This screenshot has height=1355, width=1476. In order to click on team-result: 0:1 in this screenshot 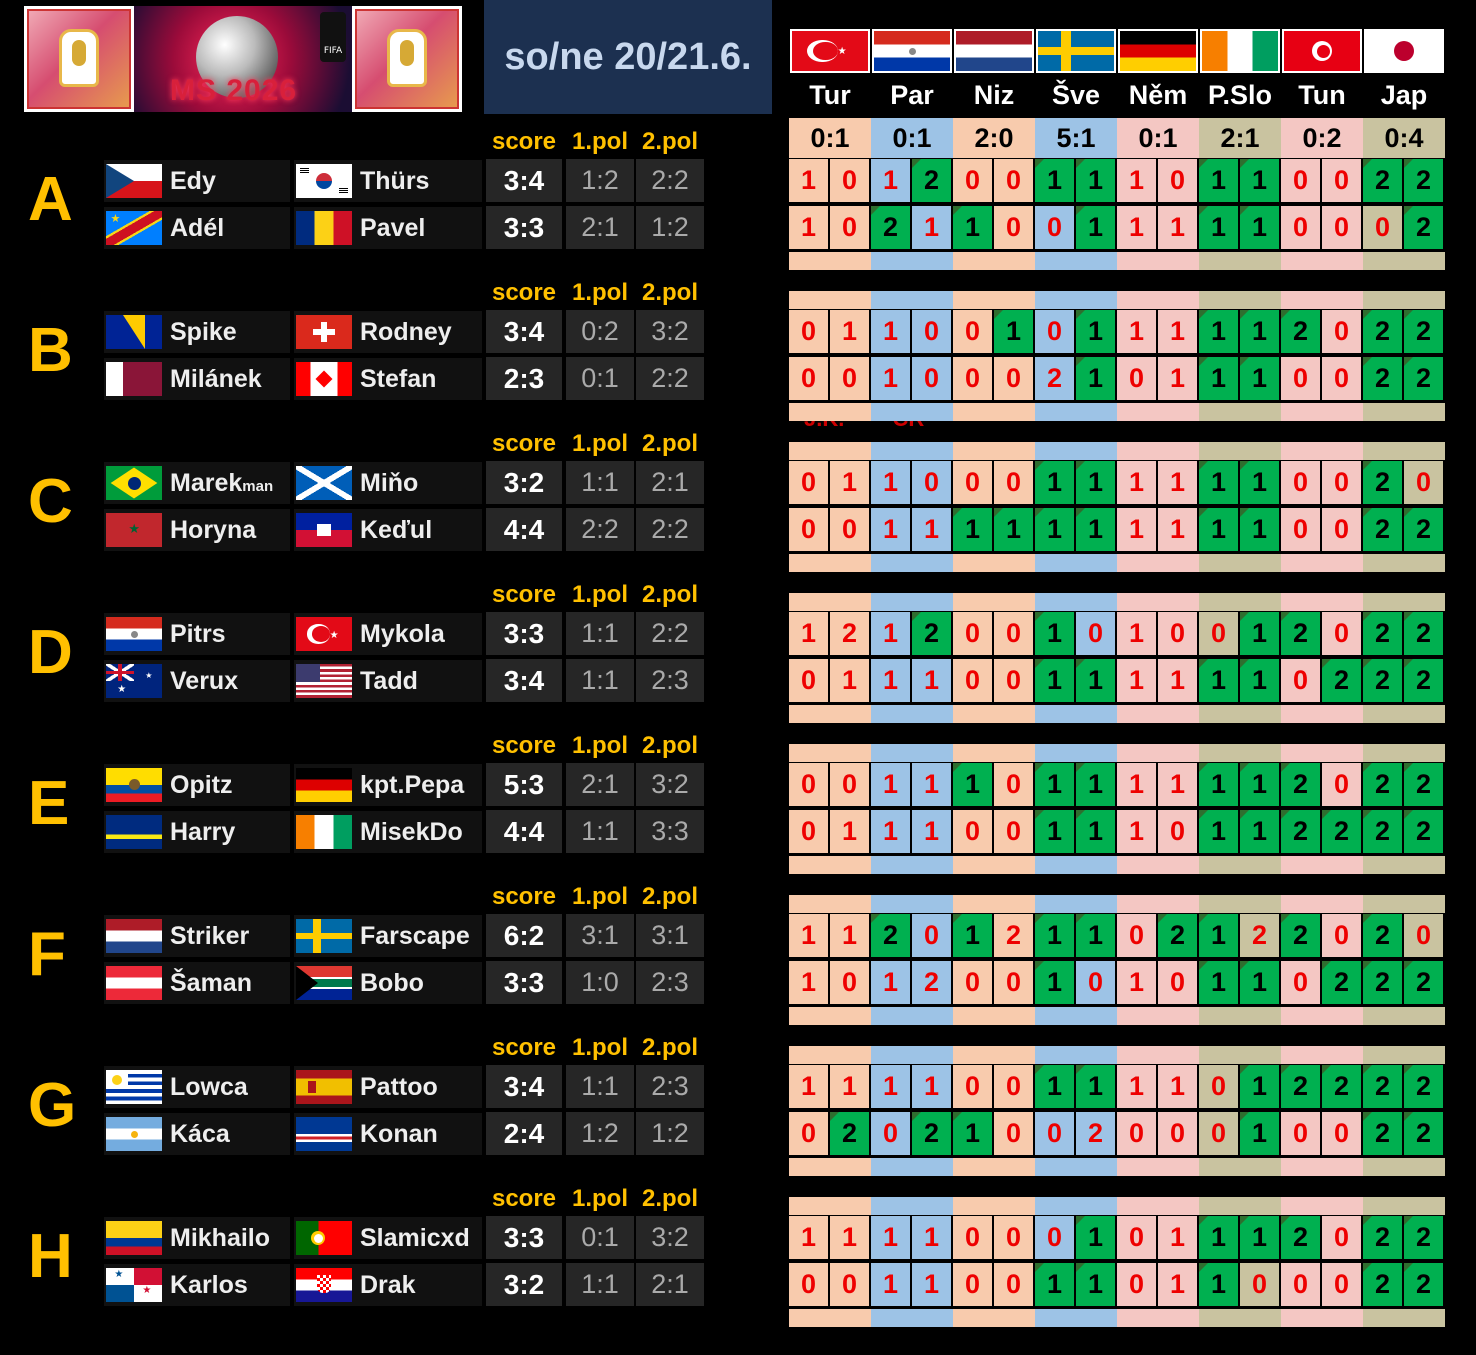, I will do `click(1158, 138)`.